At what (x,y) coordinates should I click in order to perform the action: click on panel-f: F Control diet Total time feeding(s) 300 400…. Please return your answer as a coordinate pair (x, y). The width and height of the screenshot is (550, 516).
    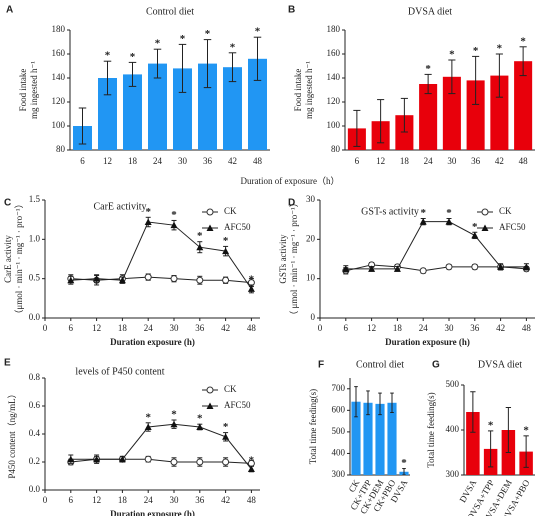
    Looking at the image, I should click on (359, 437).